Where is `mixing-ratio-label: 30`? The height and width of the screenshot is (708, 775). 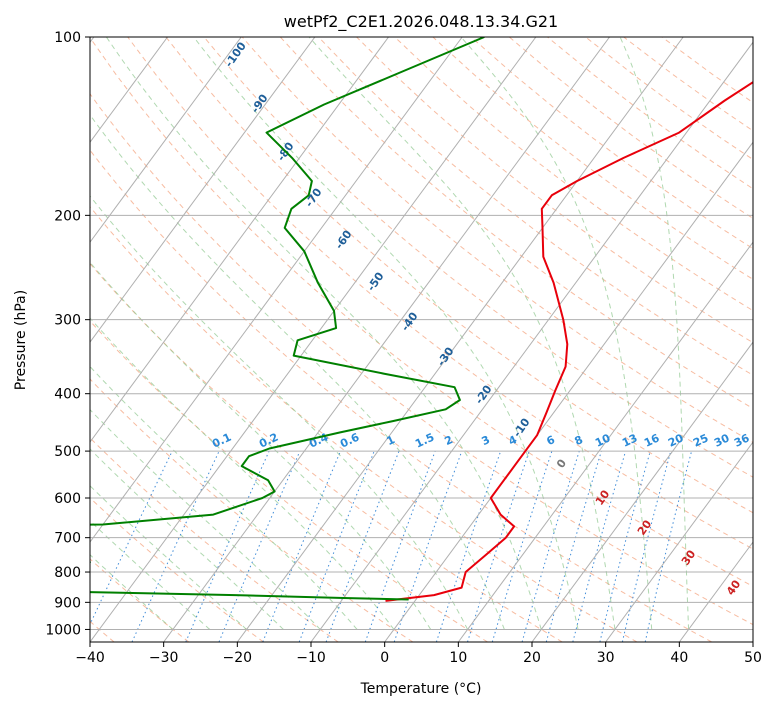
mixing-ratio-label: 30 is located at coordinates (722, 440).